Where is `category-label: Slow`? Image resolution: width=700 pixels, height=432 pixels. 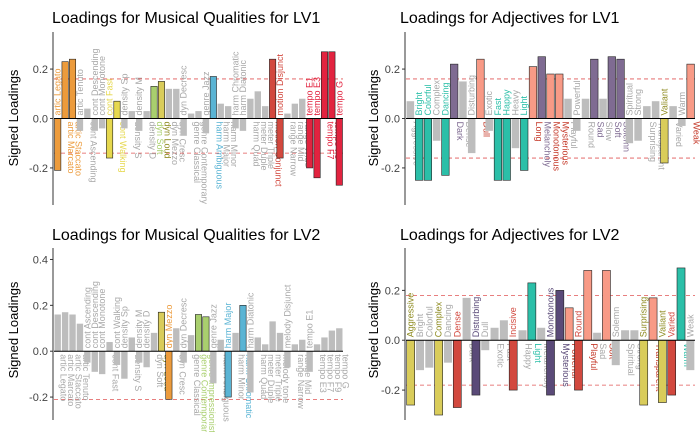
category-label: Slow is located at coordinates (609, 132).